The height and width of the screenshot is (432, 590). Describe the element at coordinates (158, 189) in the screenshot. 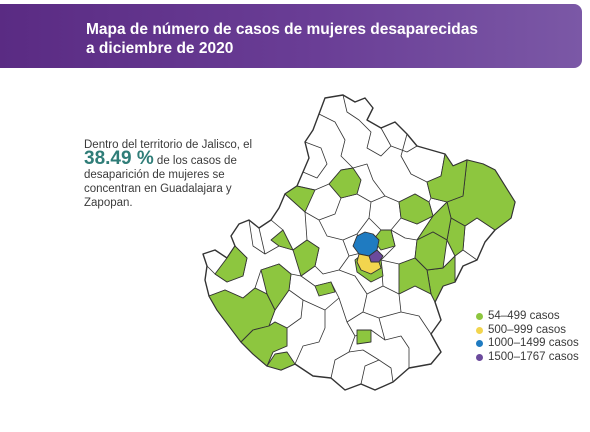

I see `callout-line-4: concentran en Guadalajara y` at that location.